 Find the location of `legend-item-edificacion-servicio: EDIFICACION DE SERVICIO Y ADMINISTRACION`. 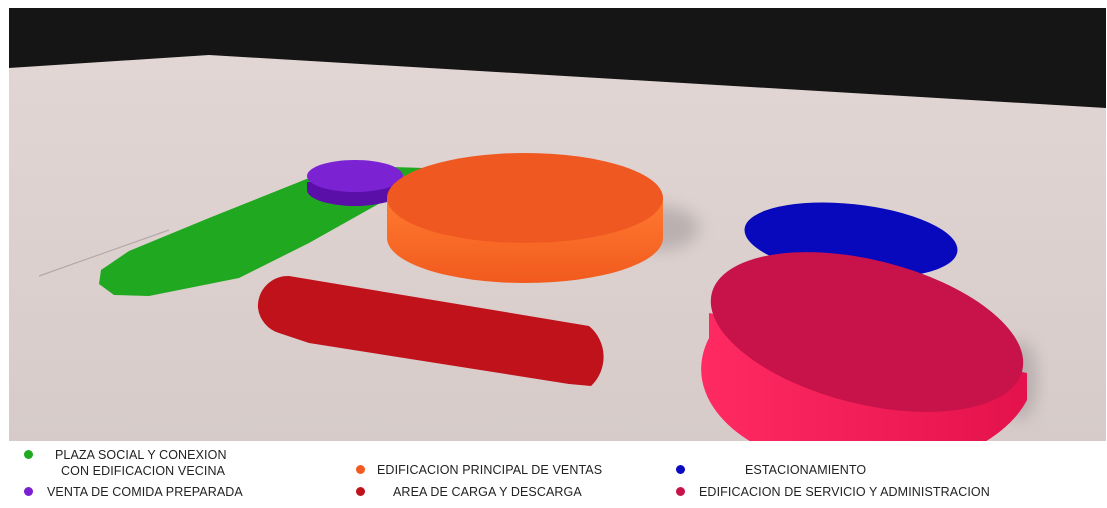

legend-item-edificacion-servicio: EDIFICACION DE SERVICIO Y ADMINISTRACION is located at coordinates (833, 492).